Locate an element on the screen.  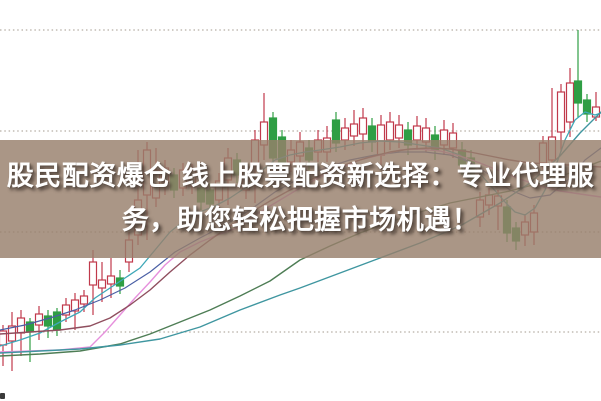
promo-text-line1: 股民配资爆仓 线上股票配资新选择：专业代理服 is located at coordinates (300, 176).